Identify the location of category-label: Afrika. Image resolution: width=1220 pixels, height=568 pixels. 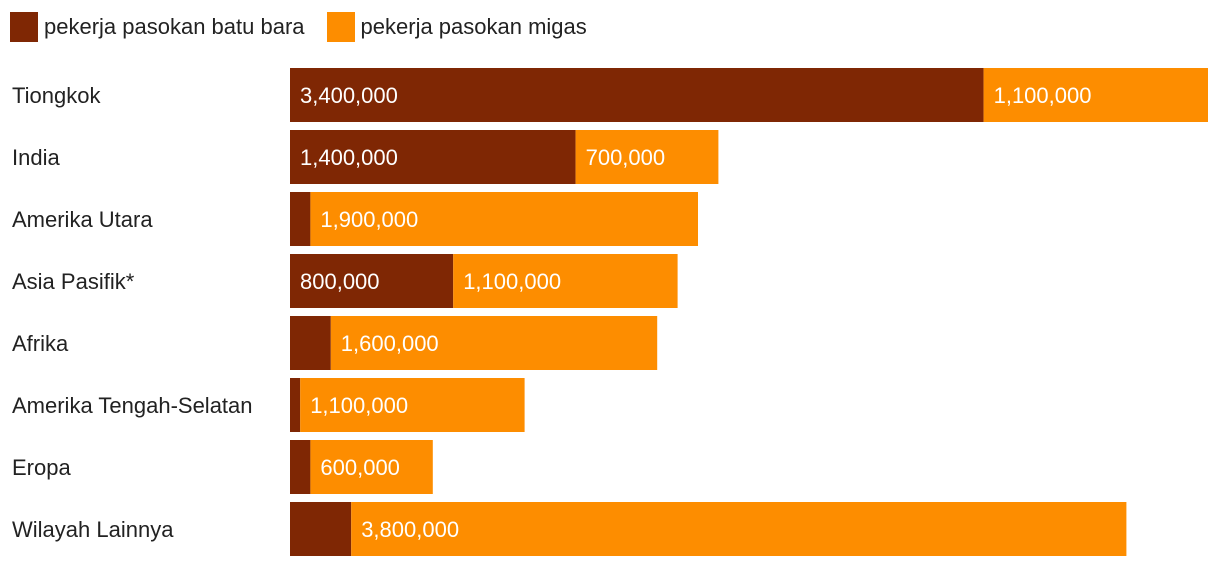
(40, 343).